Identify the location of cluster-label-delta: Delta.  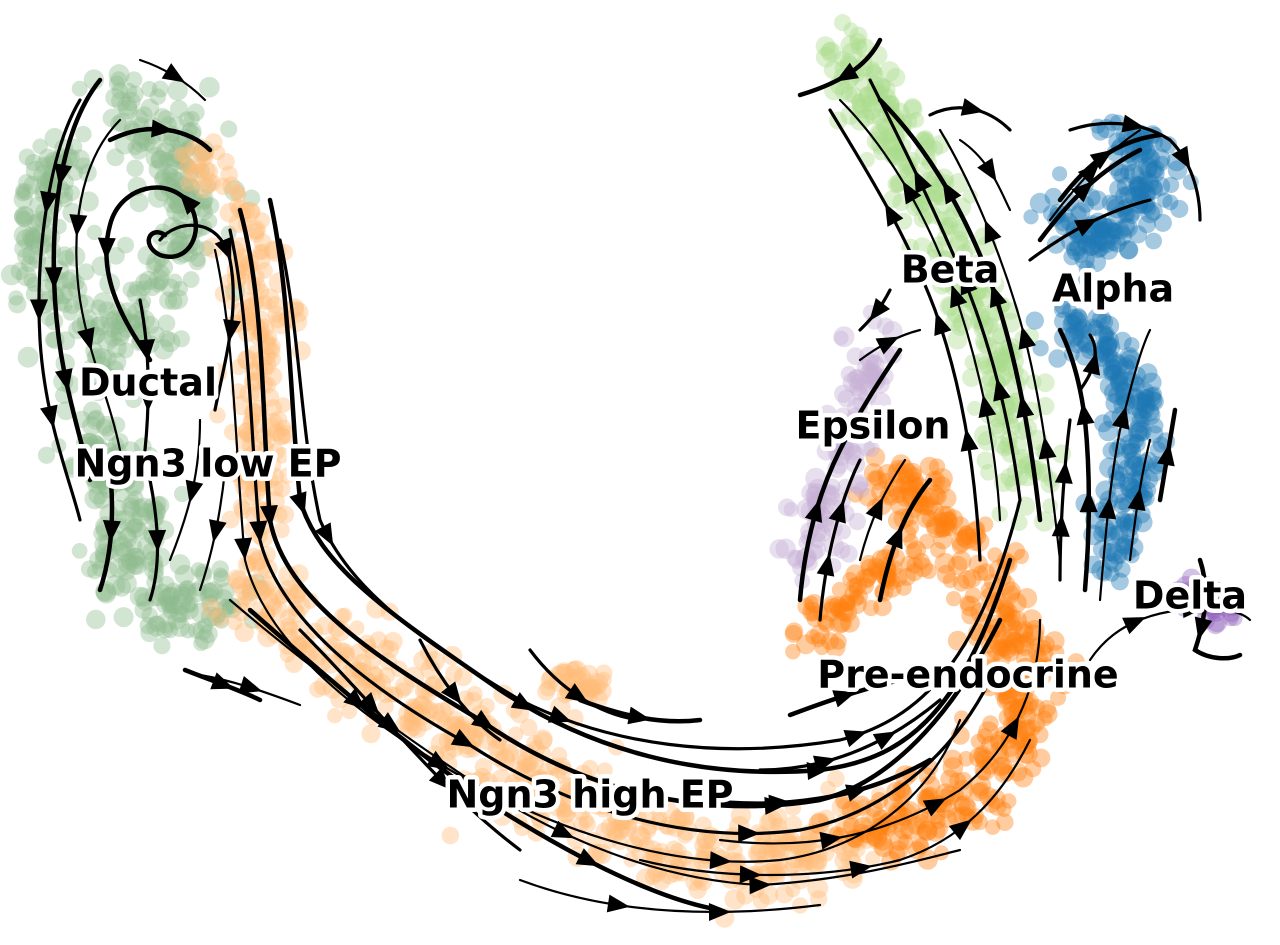
(1190, 596).